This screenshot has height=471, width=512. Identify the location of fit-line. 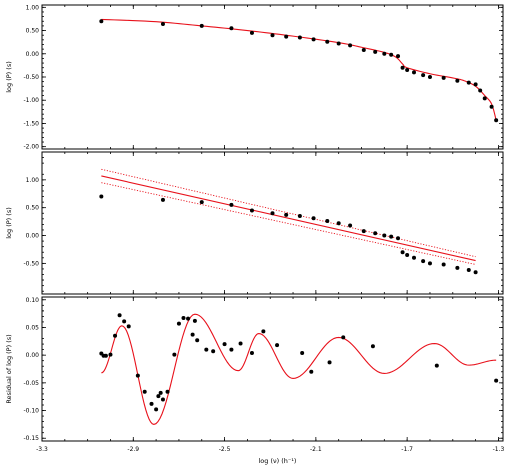
(288, 218).